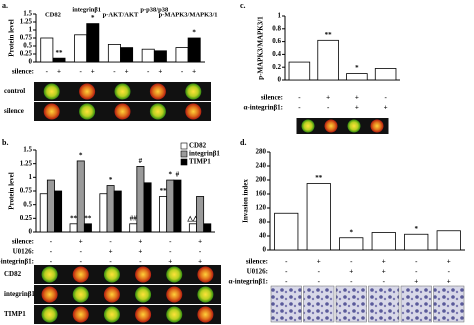 The width and height of the screenshot is (474, 325). Describe the element at coordinates (12, 37) in the screenshot. I see `y-axis-label: Protein level` at that location.